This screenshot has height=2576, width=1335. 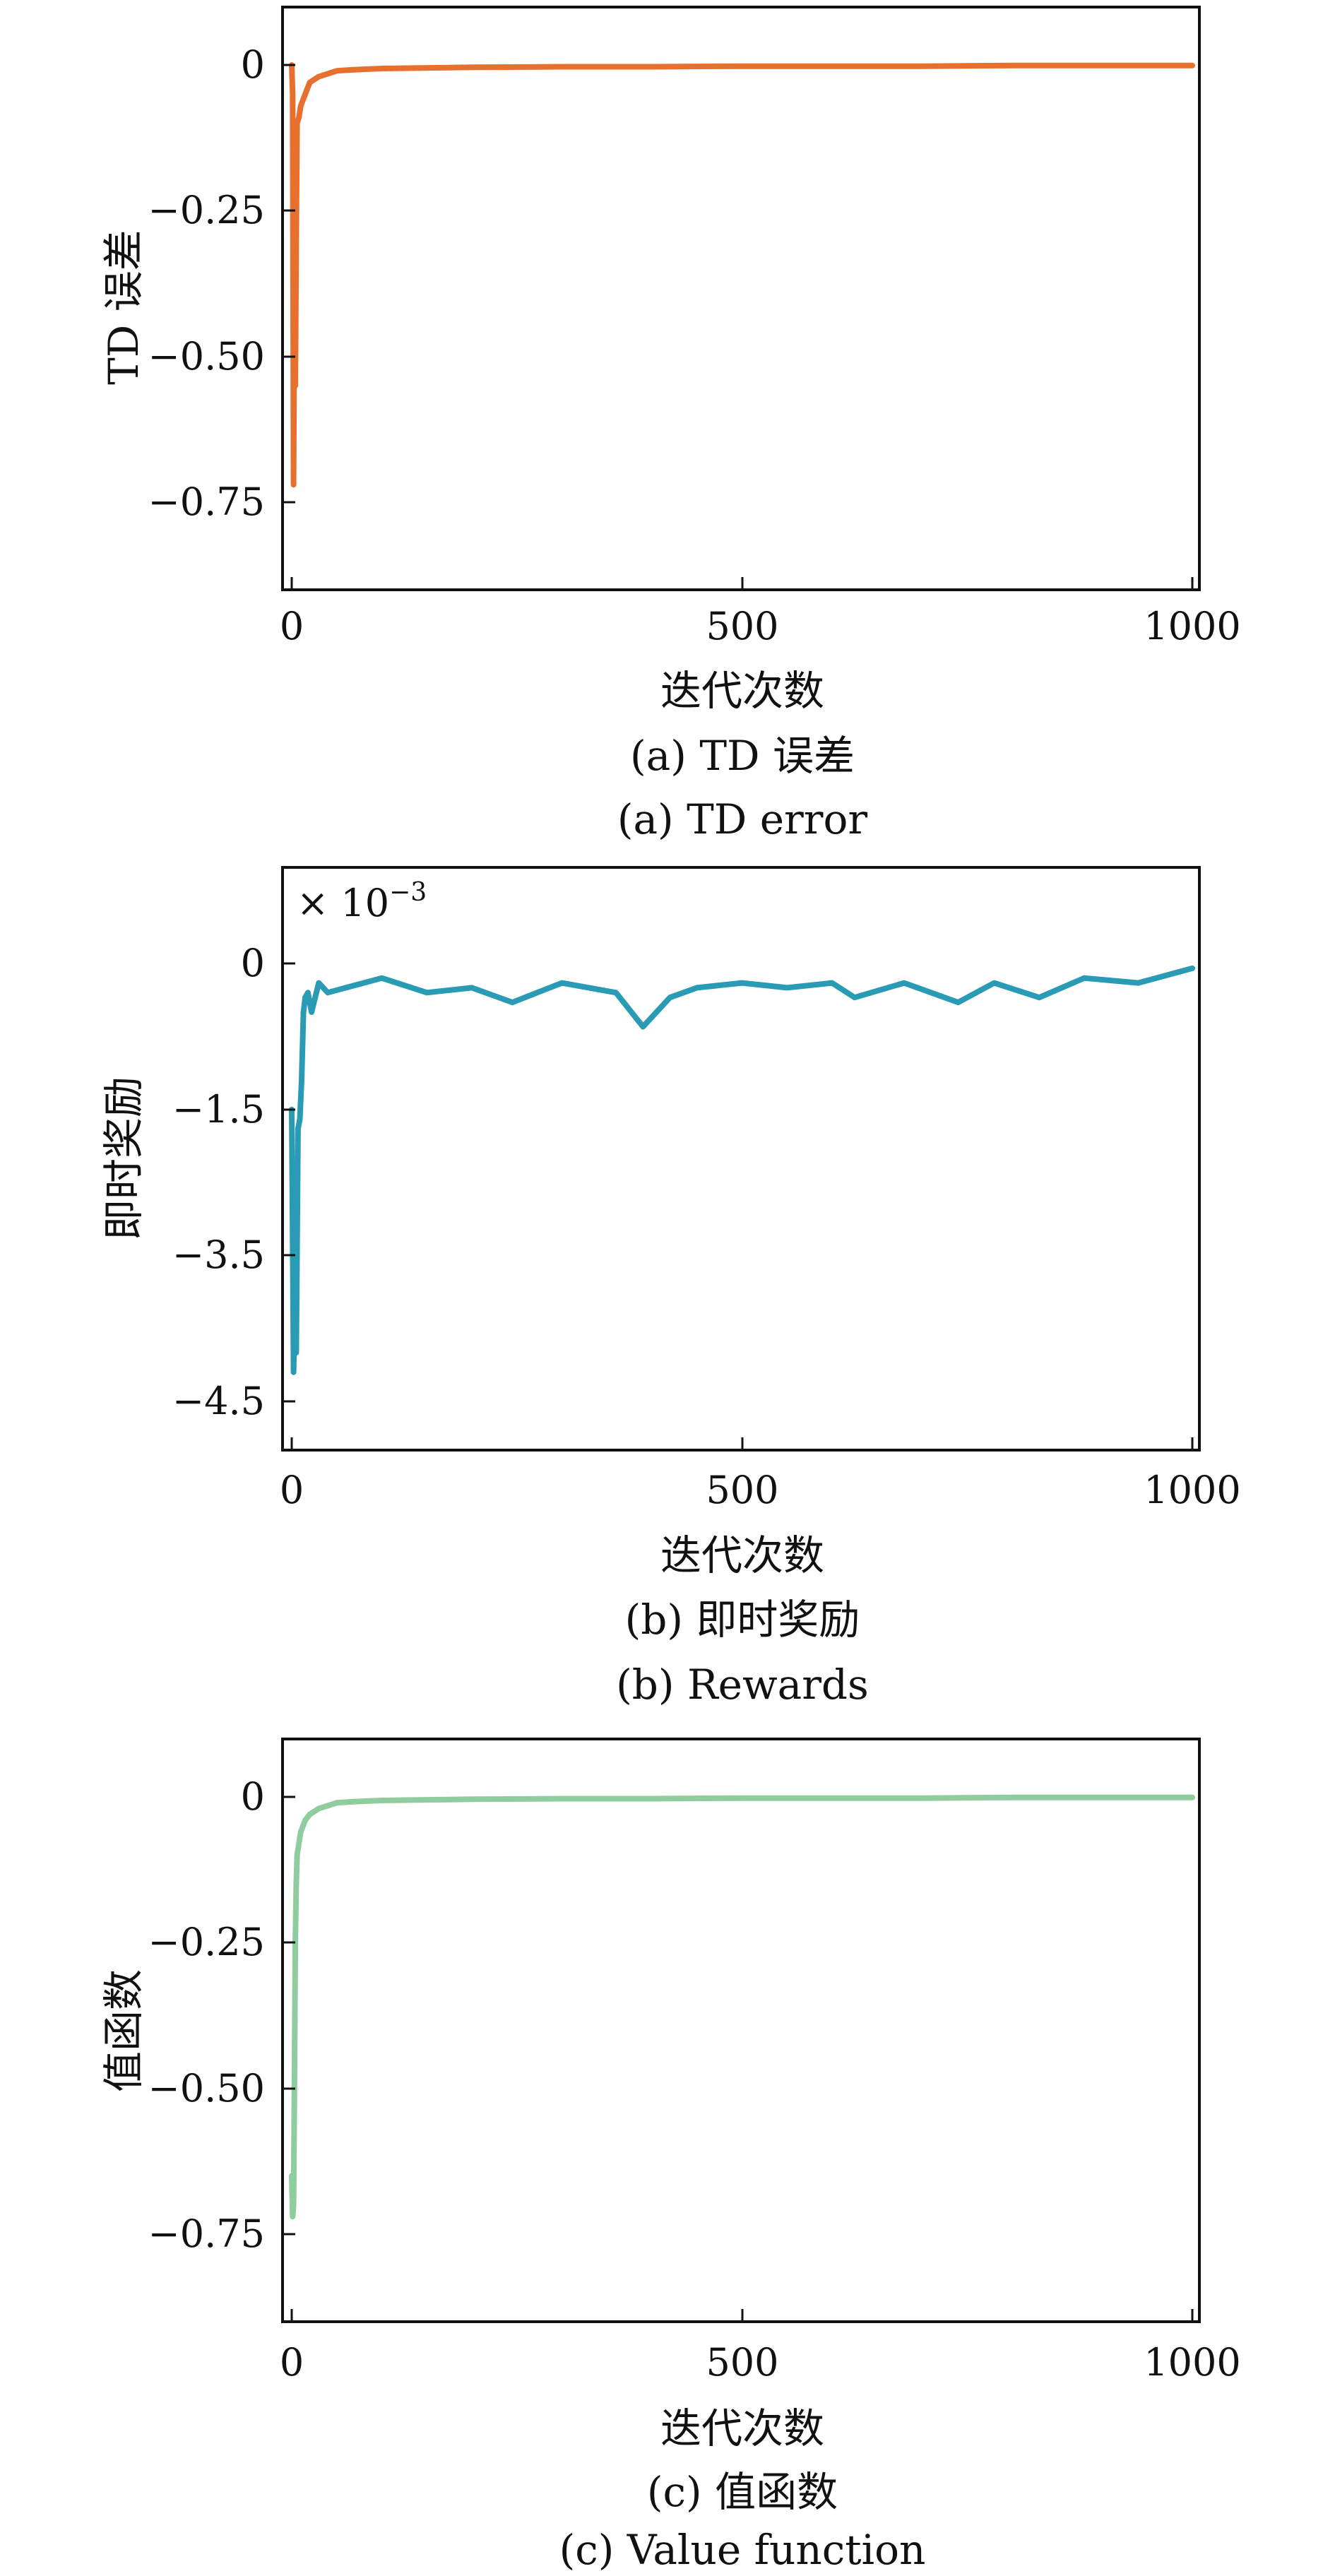 What do you see at coordinates (218, 1255) in the screenshot?
I see `y-tick-label: −3.5` at bounding box center [218, 1255].